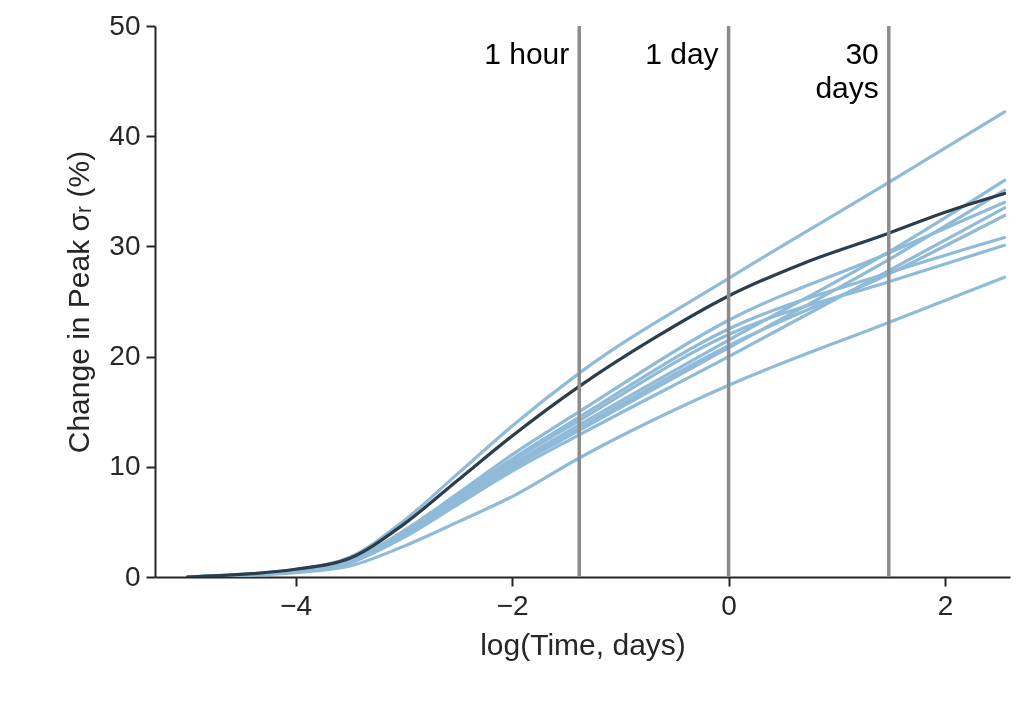 The height and width of the screenshot is (704, 1036). What do you see at coordinates (125, 466) in the screenshot?
I see `y-tick-label: 10` at bounding box center [125, 466].